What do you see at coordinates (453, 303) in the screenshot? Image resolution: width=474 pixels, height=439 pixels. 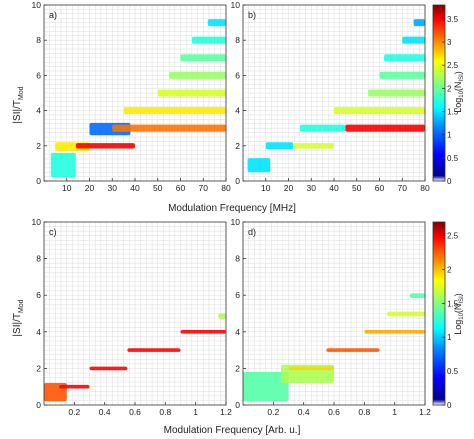 I see `colorbar-tick-label: 1.5` at bounding box center [453, 303].